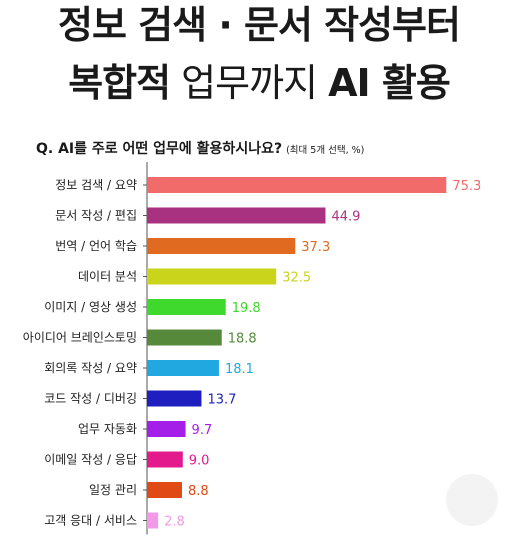  Describe the element at coordinates (90, 460) in the screenshot. I see `category-label: 이메일 작성 / 응답` at that location.